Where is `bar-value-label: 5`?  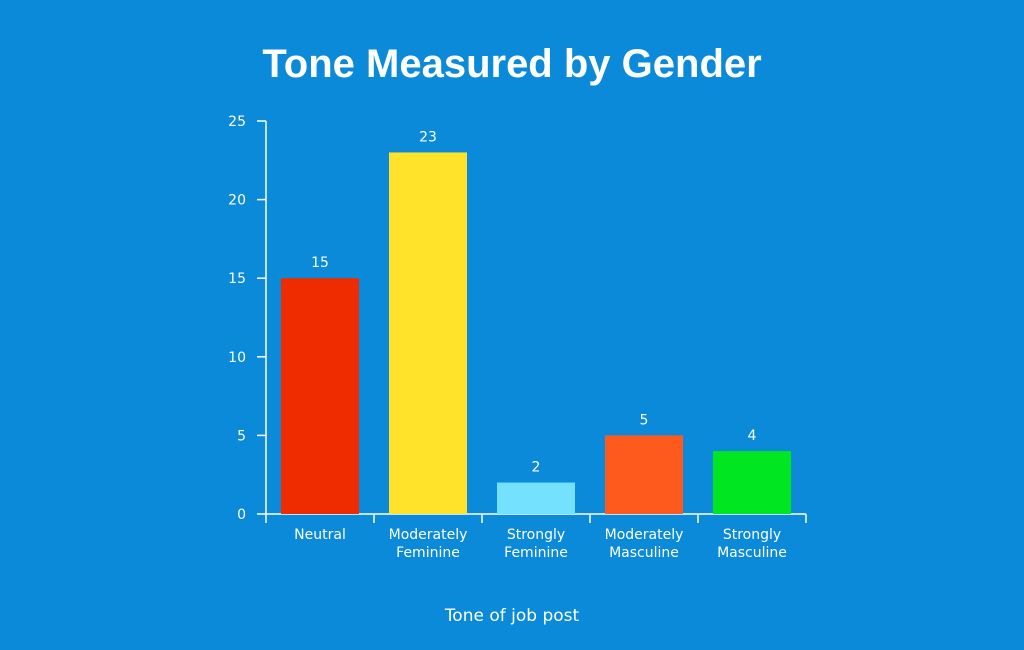 bar-value-label: 5 is located at coordinates (644, 420).